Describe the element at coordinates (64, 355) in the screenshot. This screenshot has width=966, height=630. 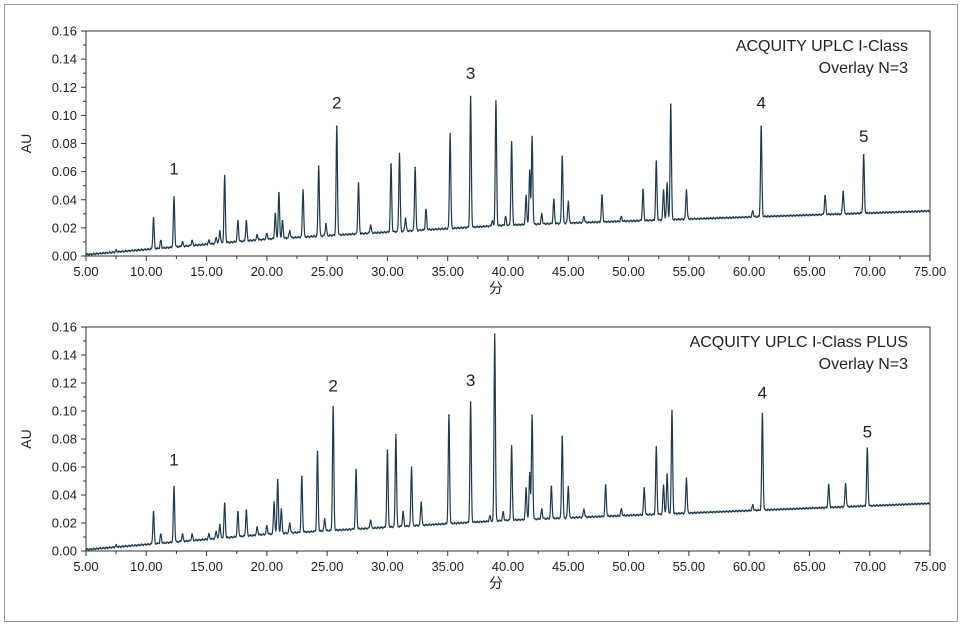
I see `chart2-y-tick-label: 0.14` at that location.